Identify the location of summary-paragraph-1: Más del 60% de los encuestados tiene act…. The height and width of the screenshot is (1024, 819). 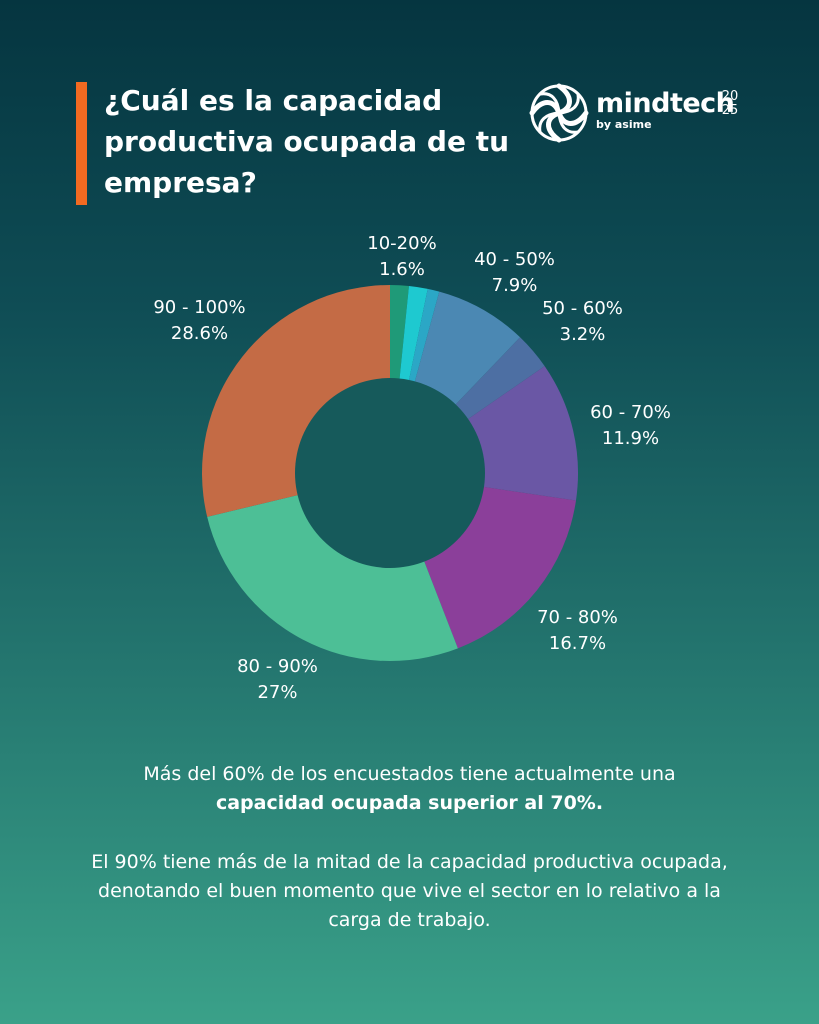
(409, 789).